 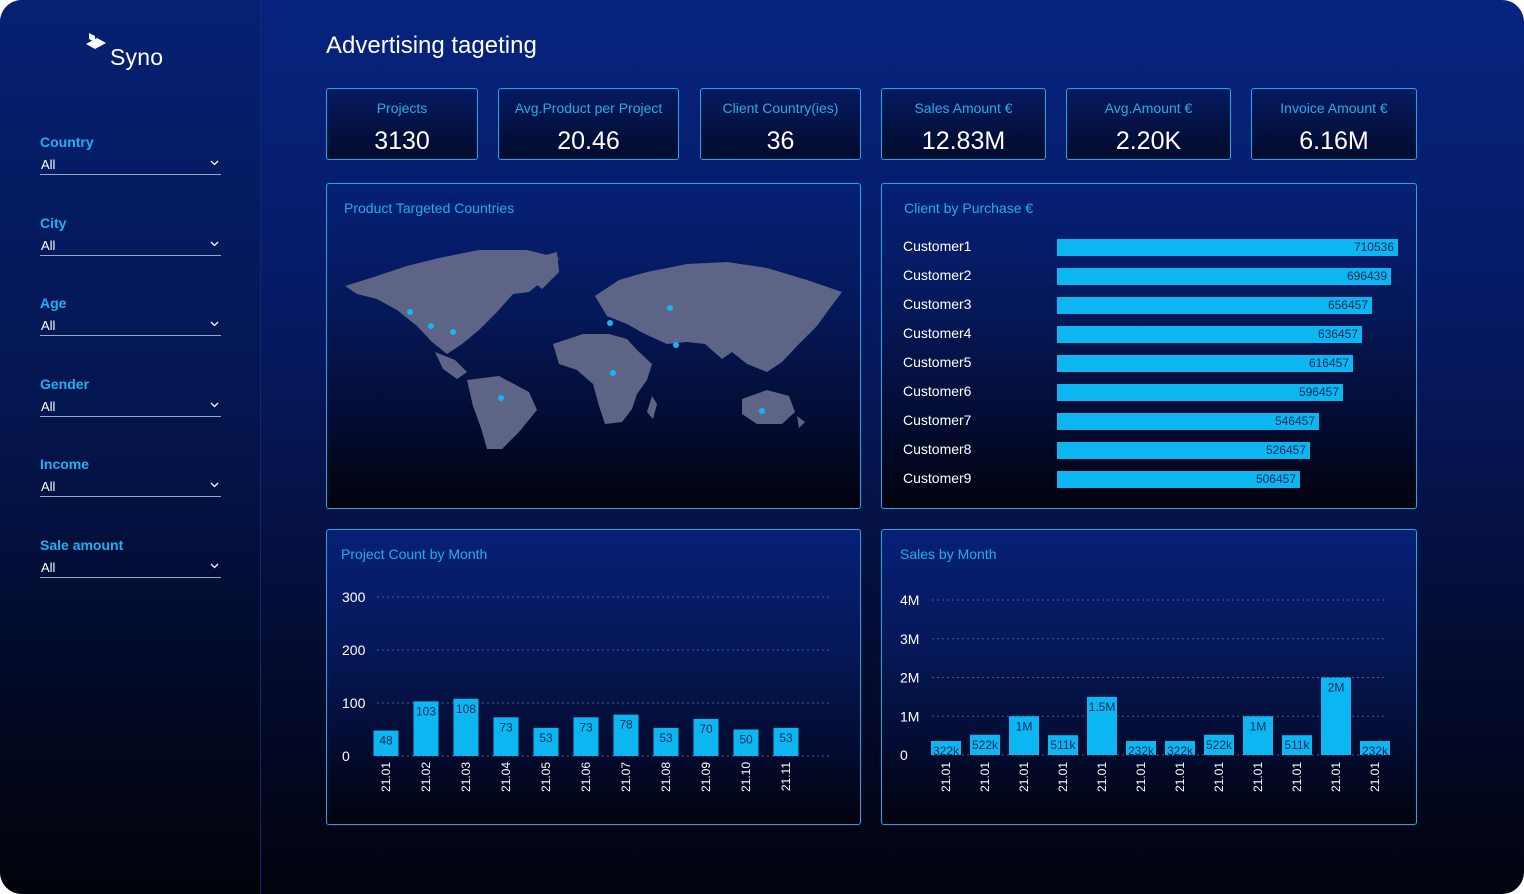 I want to click on filter-label: Age, so click(x=53, y=303).